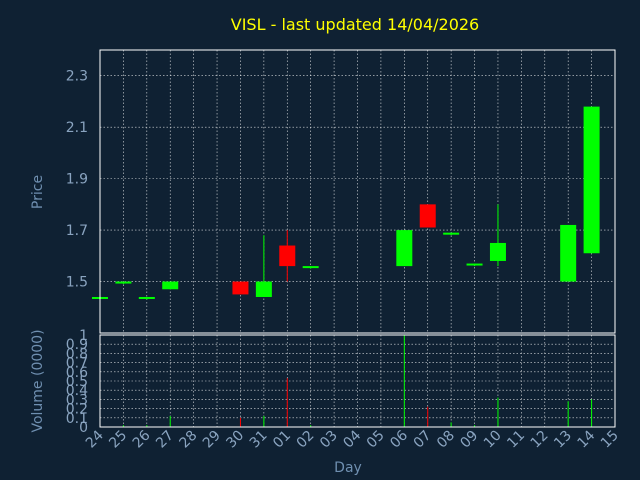 This screenshot has width=640, height=480. Describe the element at coordinates (399, 439) in the screenshot. I see `x-tick-label: 06` at that location.